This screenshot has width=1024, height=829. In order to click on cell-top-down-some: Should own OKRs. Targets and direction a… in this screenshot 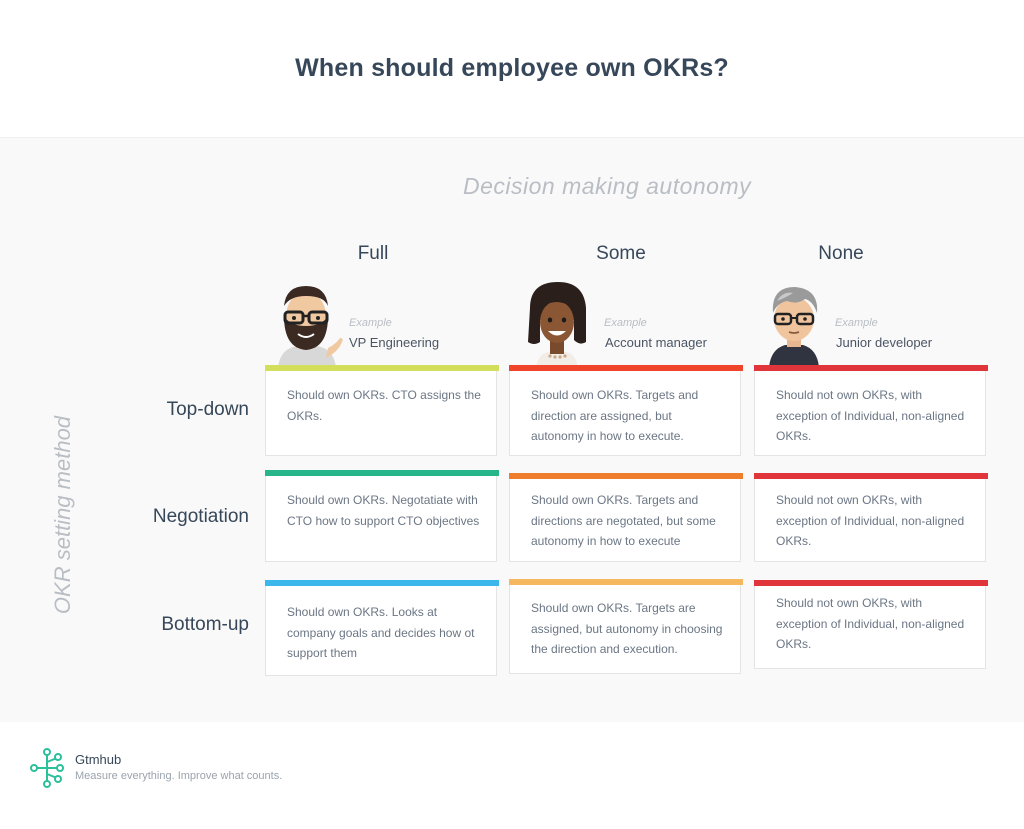, I will do `click(626, 410)`.